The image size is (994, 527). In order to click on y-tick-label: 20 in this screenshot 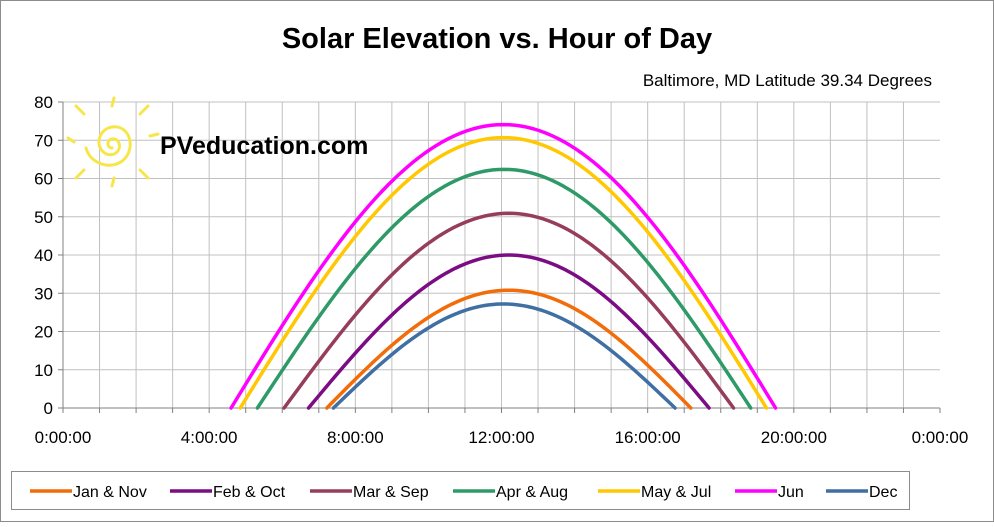, I will do `click(43, 332)`.